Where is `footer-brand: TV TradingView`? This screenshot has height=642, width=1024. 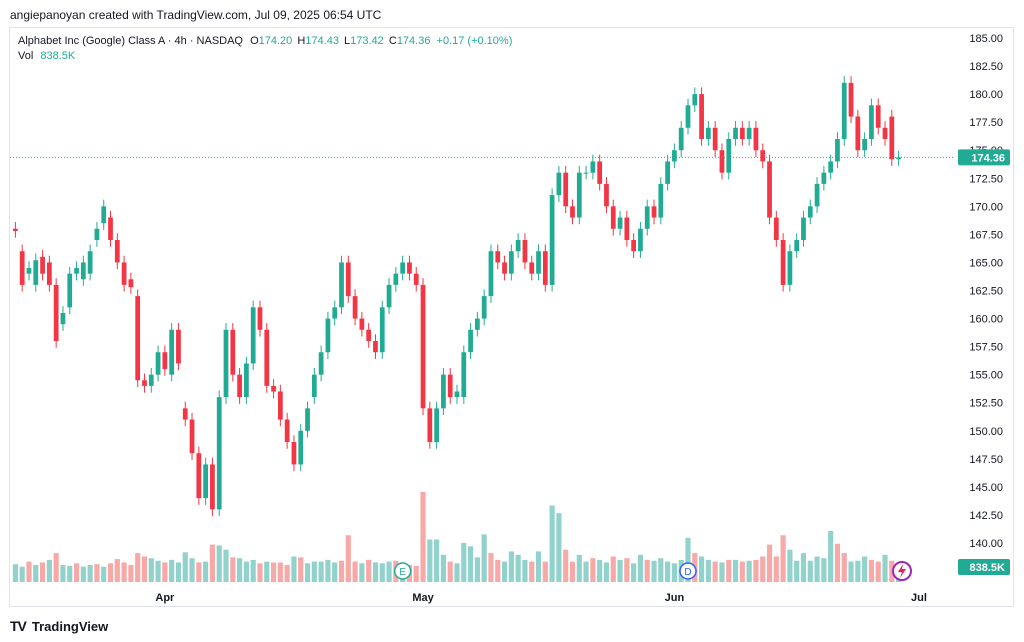
footer-brand: TV TradingView is located at coordinates (59, 626).